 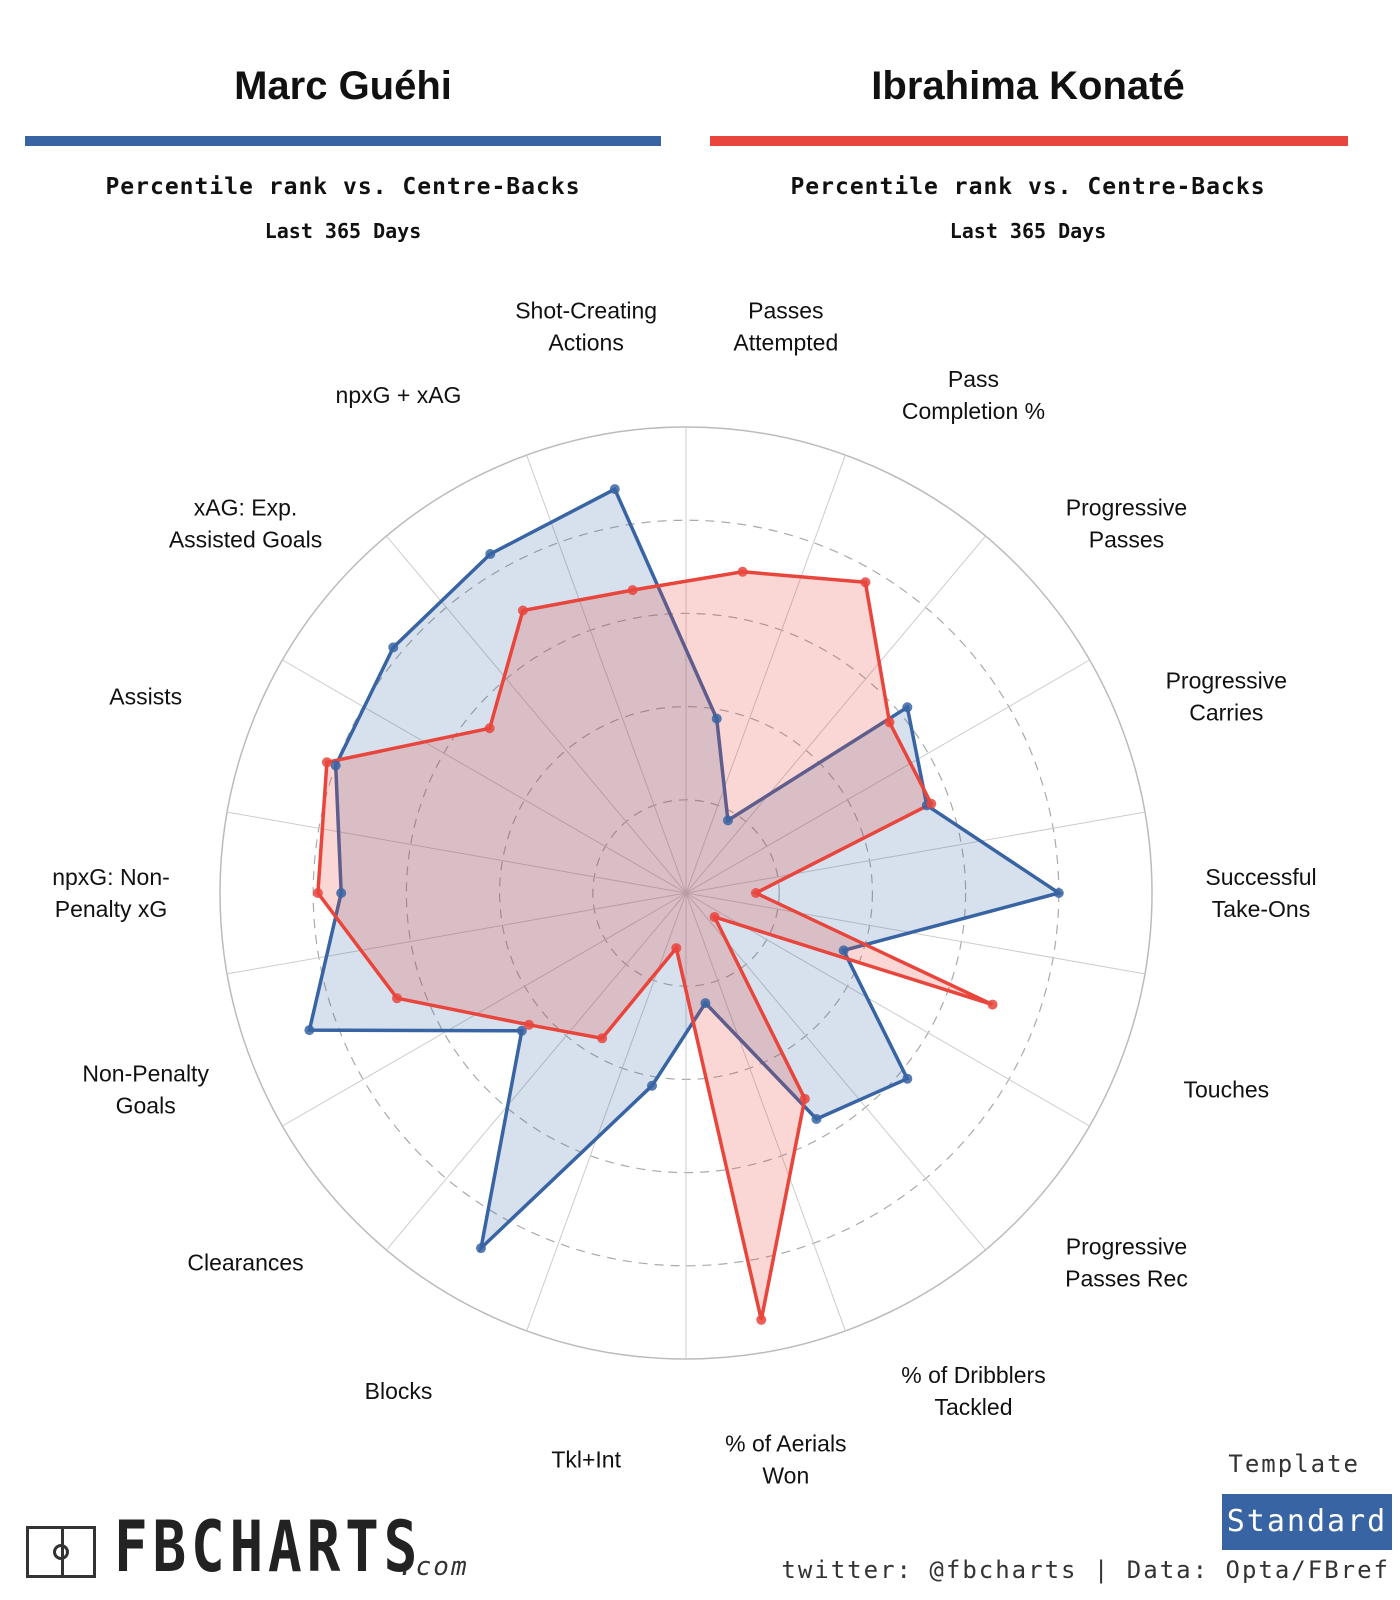 What do you see at coordinates (785, 1459) in the screenshot?
I see `category-label: % of Aerials Won` at bounding box center [785, 1459].